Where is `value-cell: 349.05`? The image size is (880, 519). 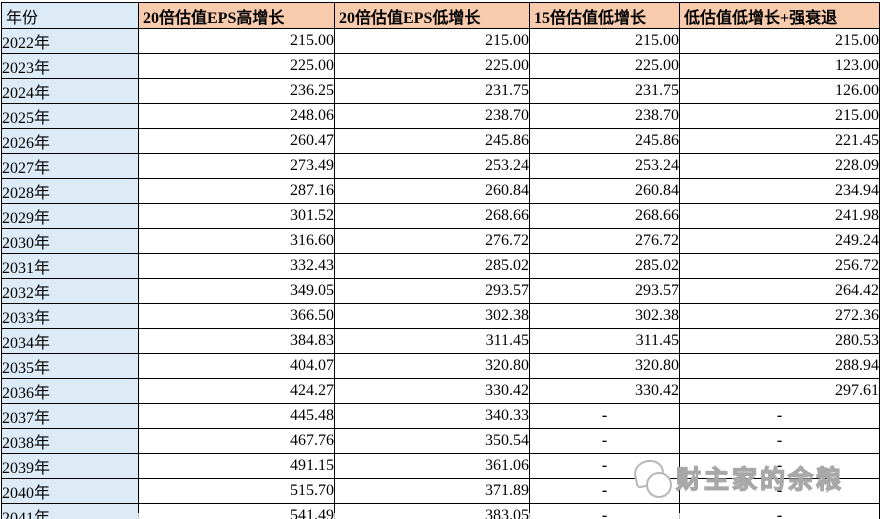
value-cell: 349.05 is located at coordinates (236, 291).